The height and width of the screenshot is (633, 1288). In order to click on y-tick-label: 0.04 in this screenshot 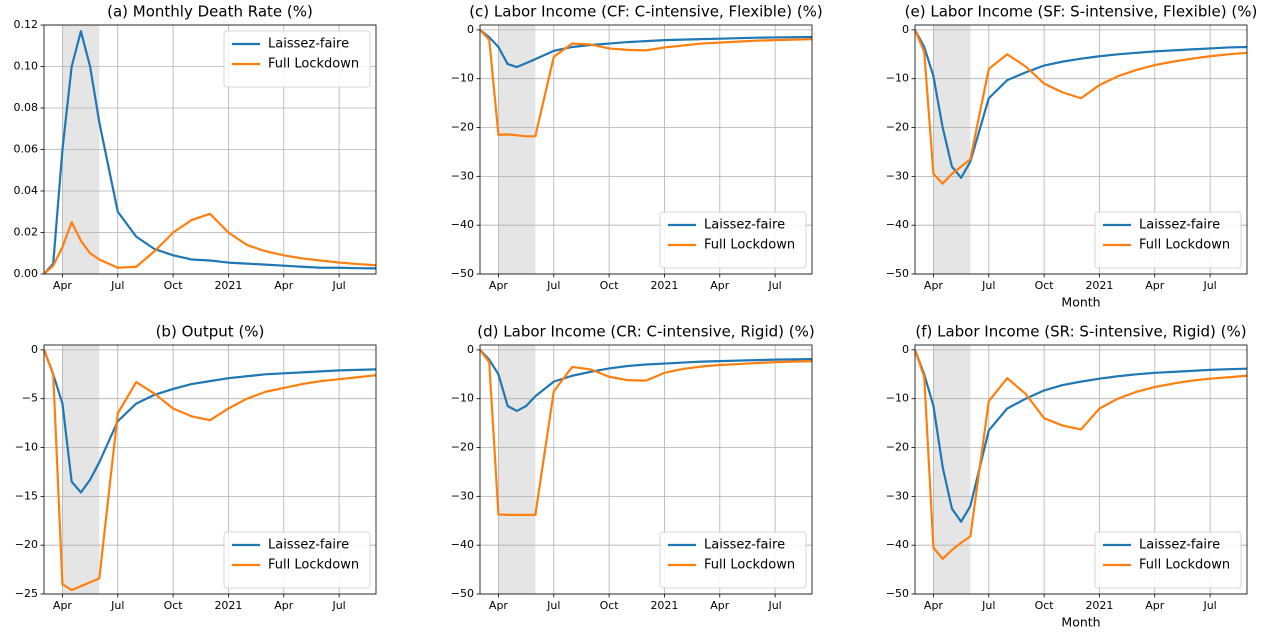, I will do `click(26, 190)`.